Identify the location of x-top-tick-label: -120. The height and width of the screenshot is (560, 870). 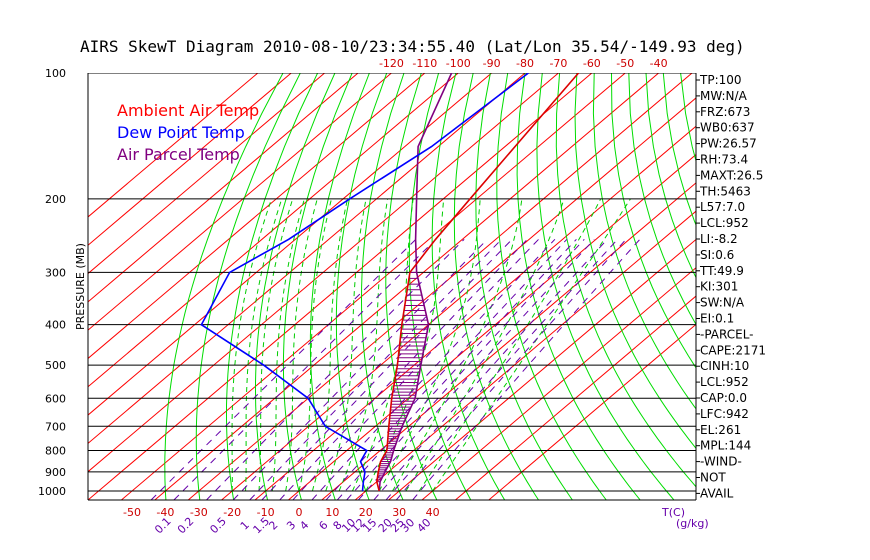
(391, 63).